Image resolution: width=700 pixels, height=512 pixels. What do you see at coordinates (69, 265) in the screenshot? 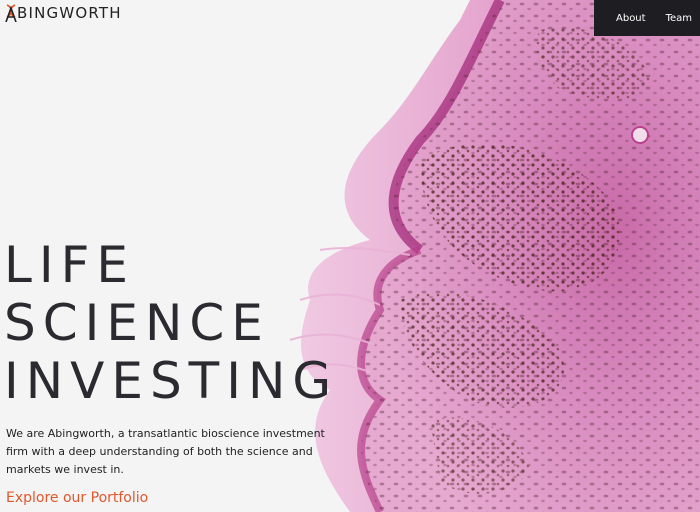
I see `headline-line-1: LIFE` at bounding box center [69, 265].